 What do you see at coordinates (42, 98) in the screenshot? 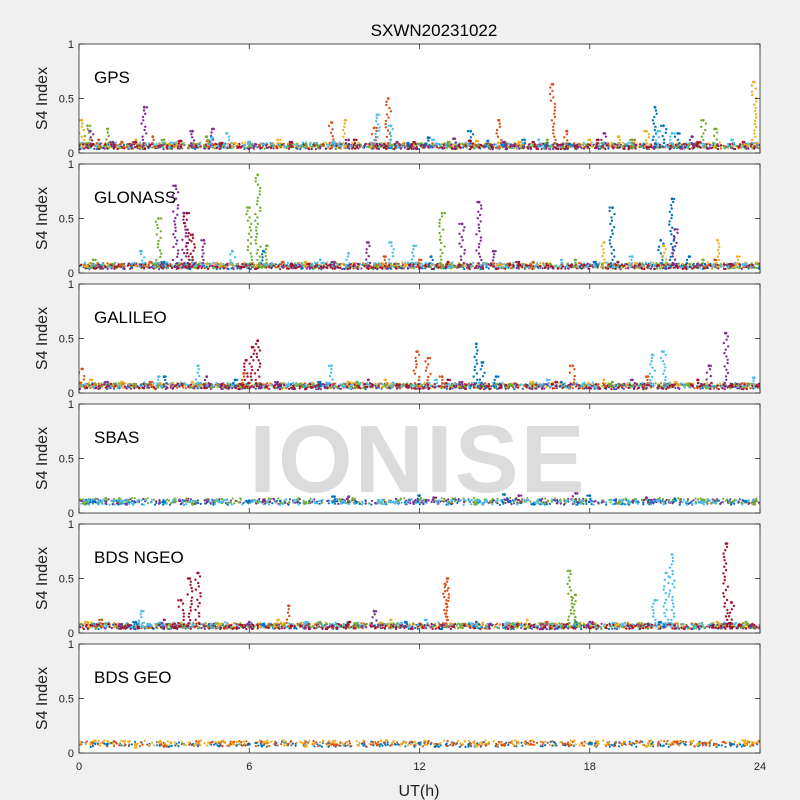
I see `y-axis-label: S4 Index` at bounding box center [42, 98].